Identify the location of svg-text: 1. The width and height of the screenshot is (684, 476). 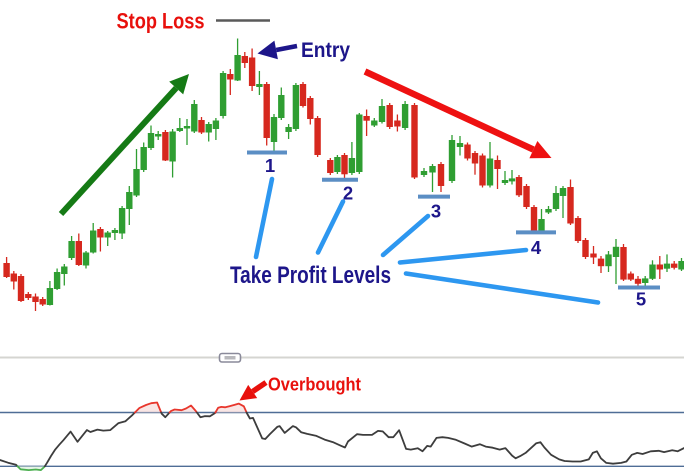
(270, 165).